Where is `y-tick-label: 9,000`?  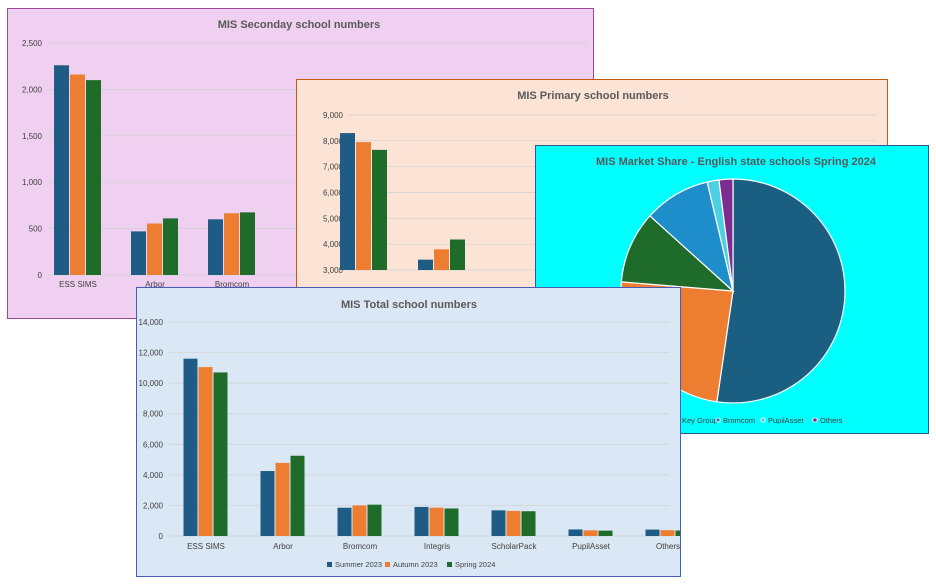 y-tick-label: 9,000 is located at coordinates (333, 115).